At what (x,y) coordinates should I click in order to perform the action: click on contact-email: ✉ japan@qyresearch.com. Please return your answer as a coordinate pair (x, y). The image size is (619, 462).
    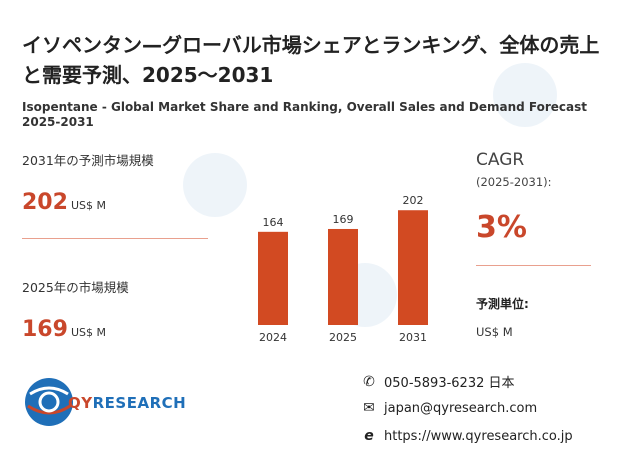
    Looking at the image, I should click on (448, 408).